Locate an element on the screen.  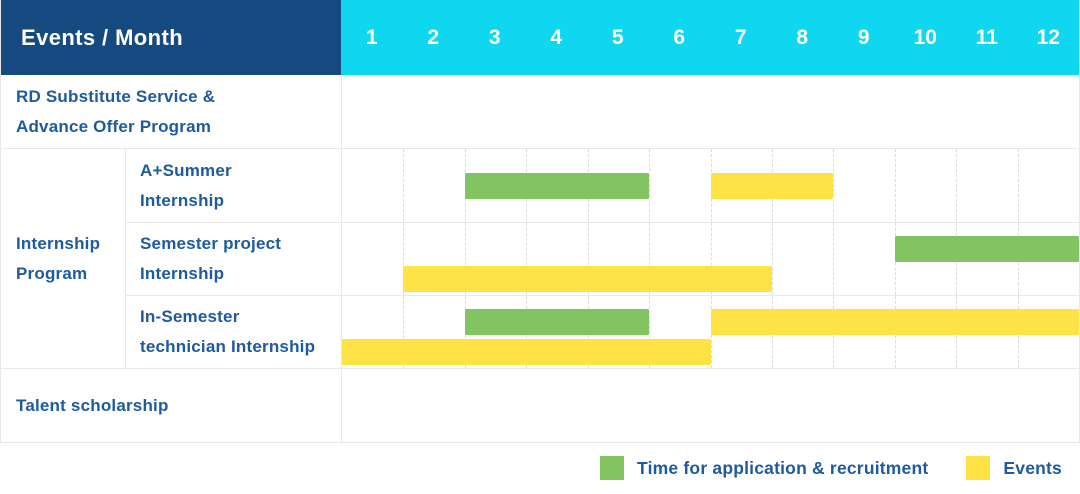
row-label-cell: Semester project Internship is located at coordinates (233, 259).